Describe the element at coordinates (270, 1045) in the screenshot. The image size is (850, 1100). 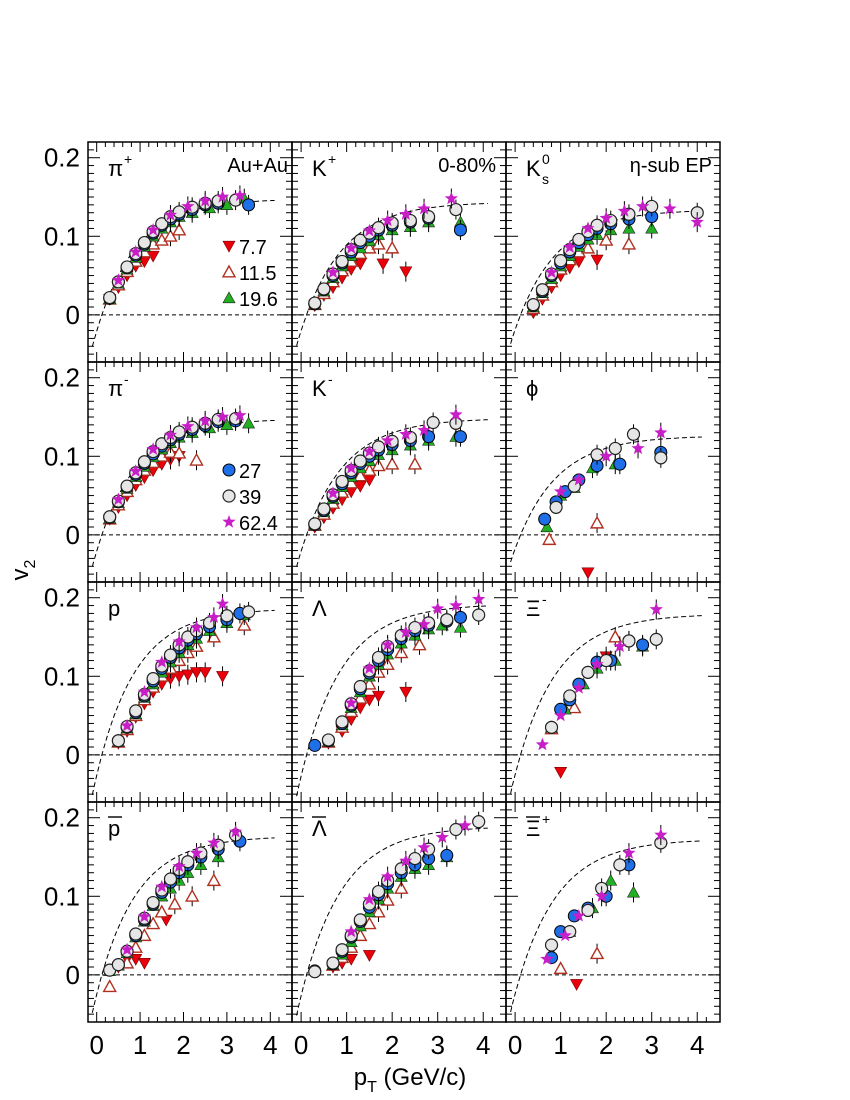
I see `x-tick-label: 4` at that location.